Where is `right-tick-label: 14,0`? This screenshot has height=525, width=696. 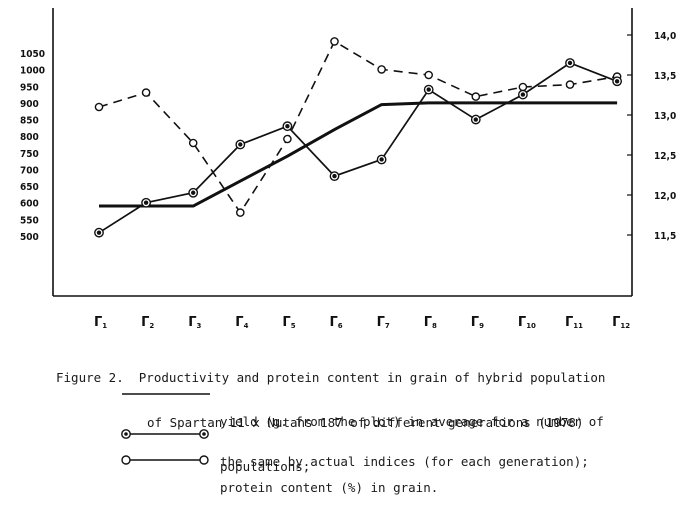 right-tick-label: 14,0 is located at coordinates (665, 36).